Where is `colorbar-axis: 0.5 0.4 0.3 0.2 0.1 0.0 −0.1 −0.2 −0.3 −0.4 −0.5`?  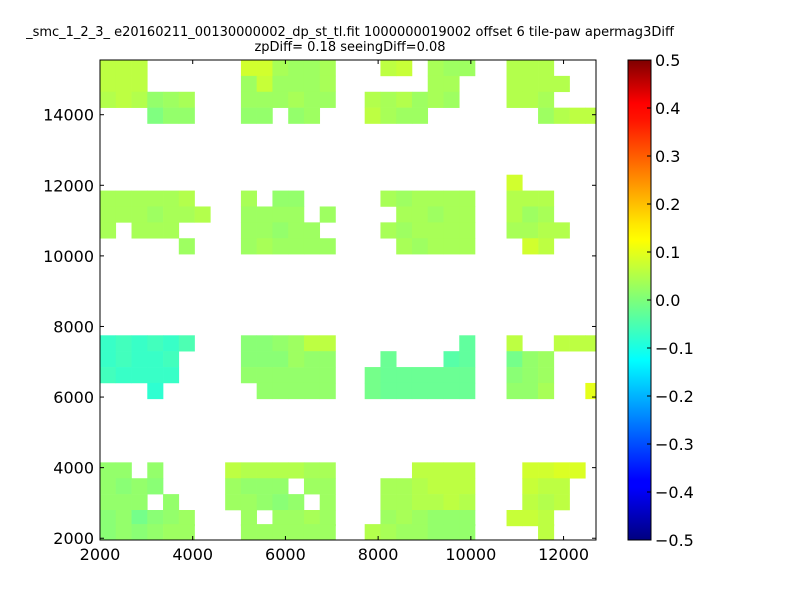
colorbar-axis: 0.5 0.4 0.3 0.2 0.1 0.0 −0.1 −0.2 −0.3 −0.4 −0.5 is located at coordinates (670, 300).